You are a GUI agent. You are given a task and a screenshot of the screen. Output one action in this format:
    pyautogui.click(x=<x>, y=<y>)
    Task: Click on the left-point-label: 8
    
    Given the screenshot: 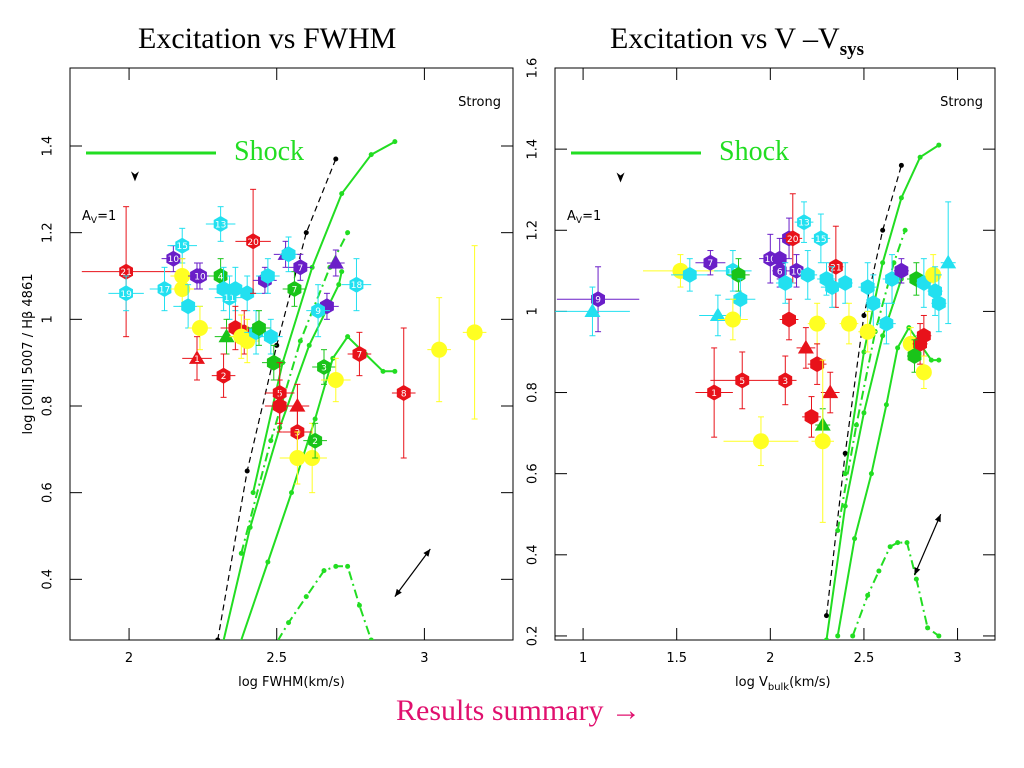 What is the action you would take?
    pyautogui.click(x=404, y=395)
    